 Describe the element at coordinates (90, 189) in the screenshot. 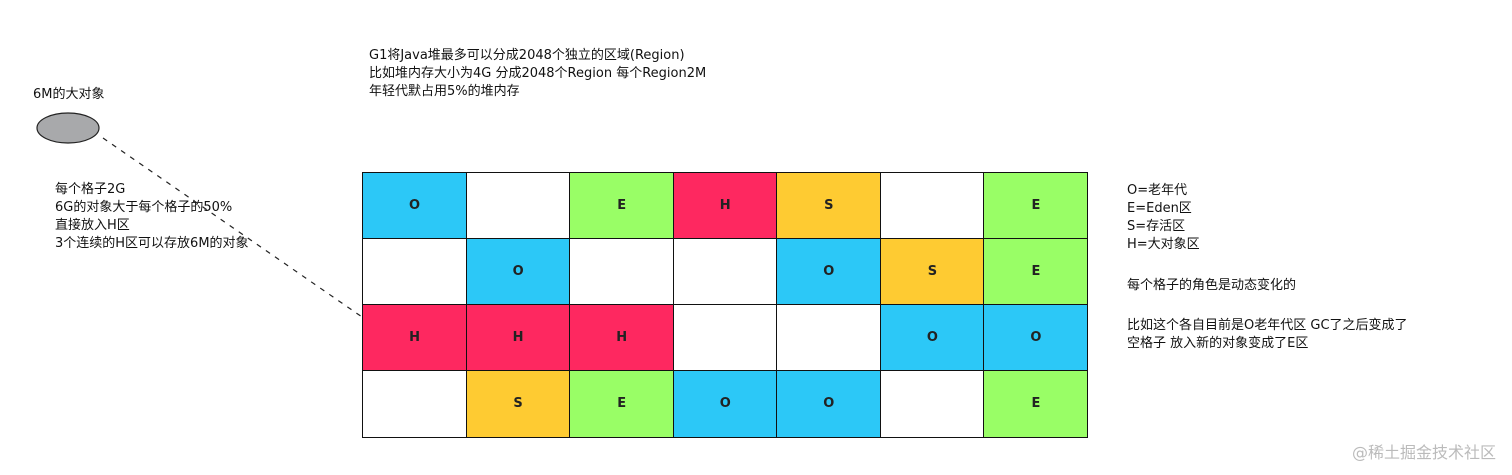

I see `left-note: 每个格子2G` at that location.